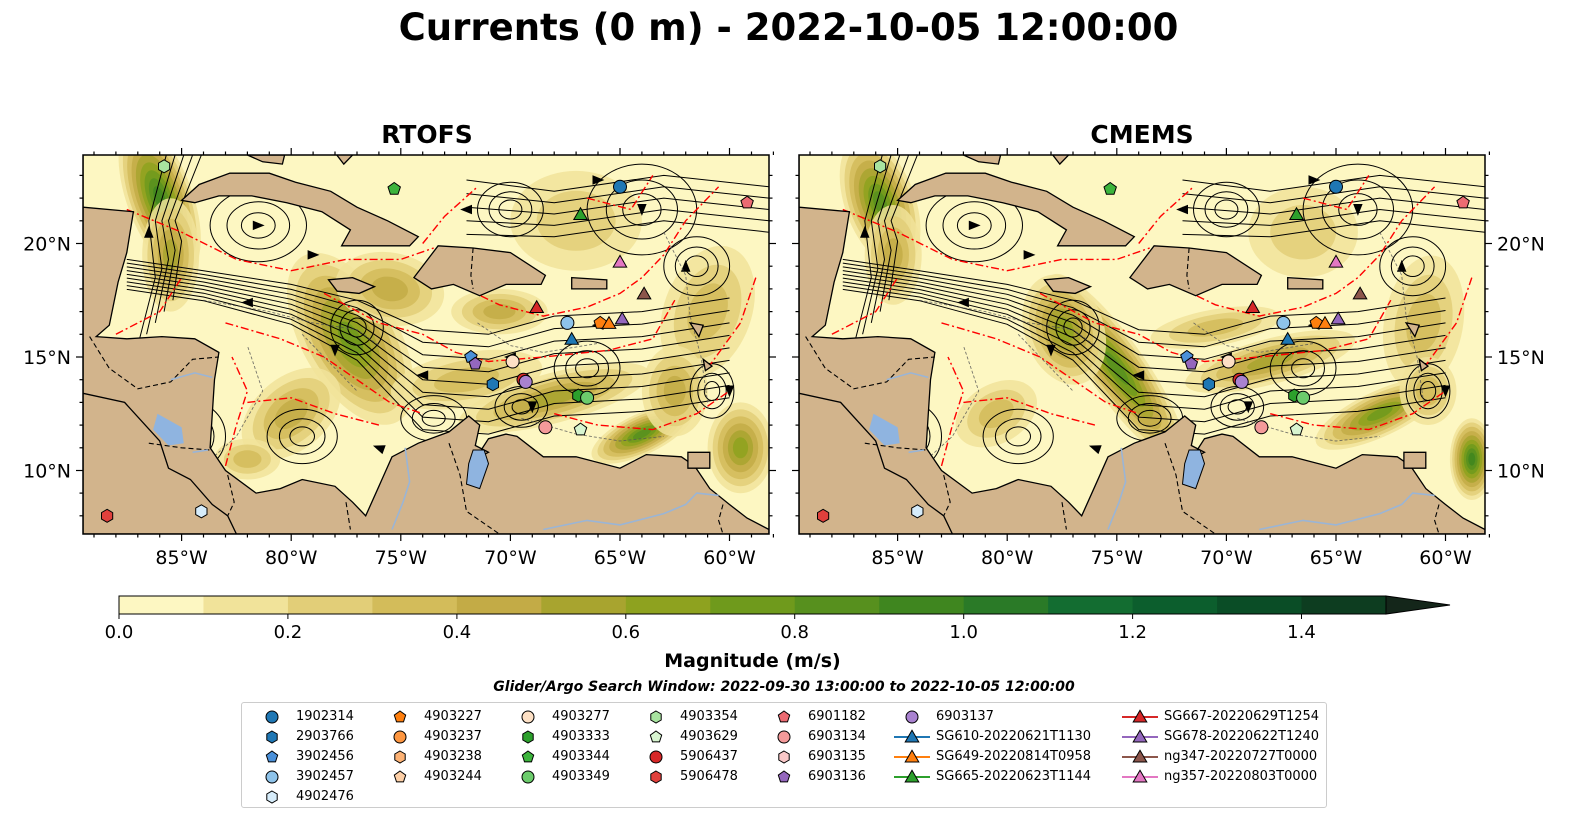  What do you see at coordinates (1014, 736) in the screenshot?
I see `legend-label: SG610-20220621T1130` at bounding box center [1014, 736].